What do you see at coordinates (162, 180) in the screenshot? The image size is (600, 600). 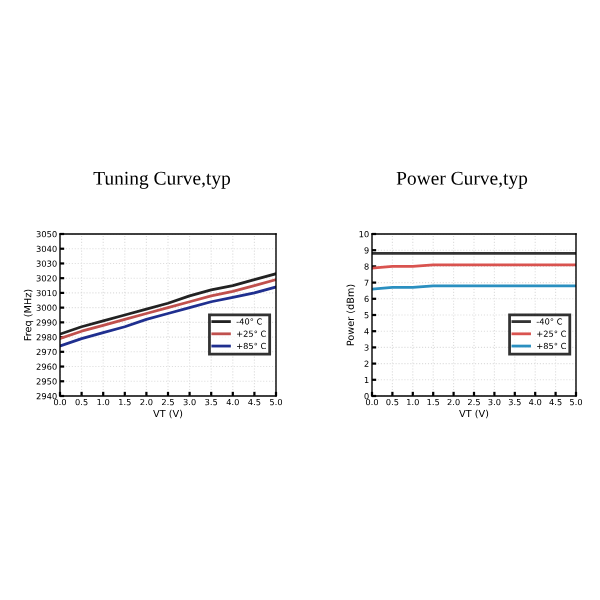 I see `chart-title: Tuning Curve,typ` at bounding box center [162, 180].